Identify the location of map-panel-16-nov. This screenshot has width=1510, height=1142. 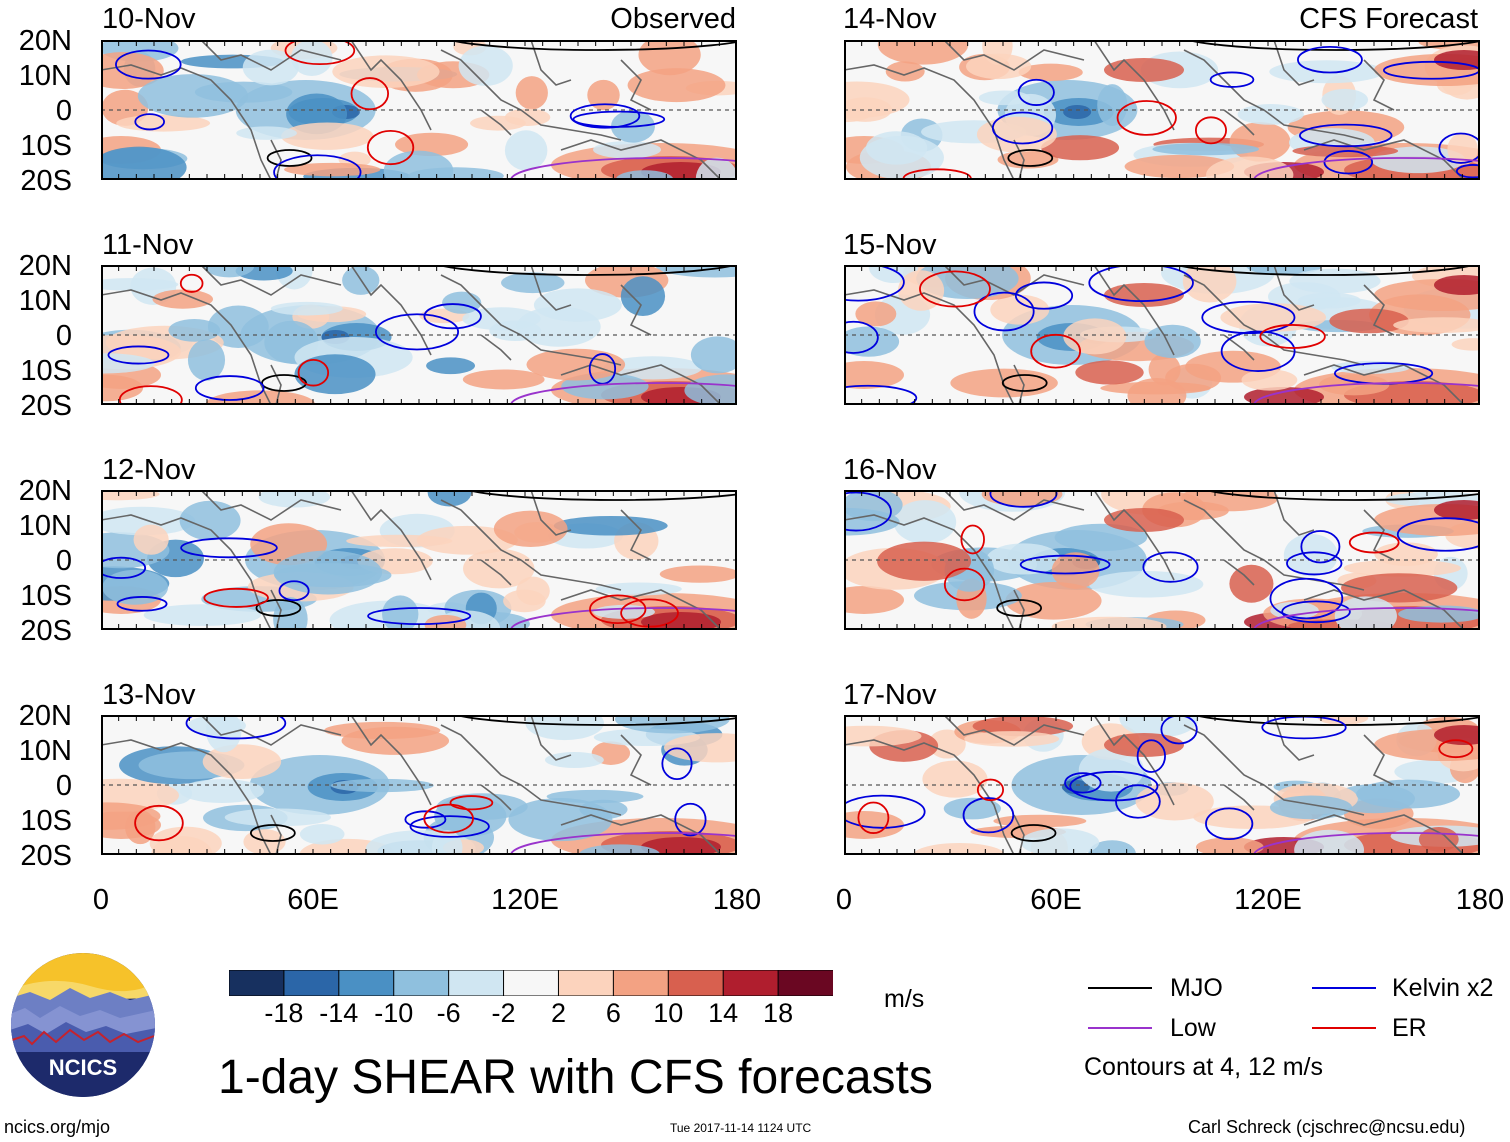
(1162, 560).